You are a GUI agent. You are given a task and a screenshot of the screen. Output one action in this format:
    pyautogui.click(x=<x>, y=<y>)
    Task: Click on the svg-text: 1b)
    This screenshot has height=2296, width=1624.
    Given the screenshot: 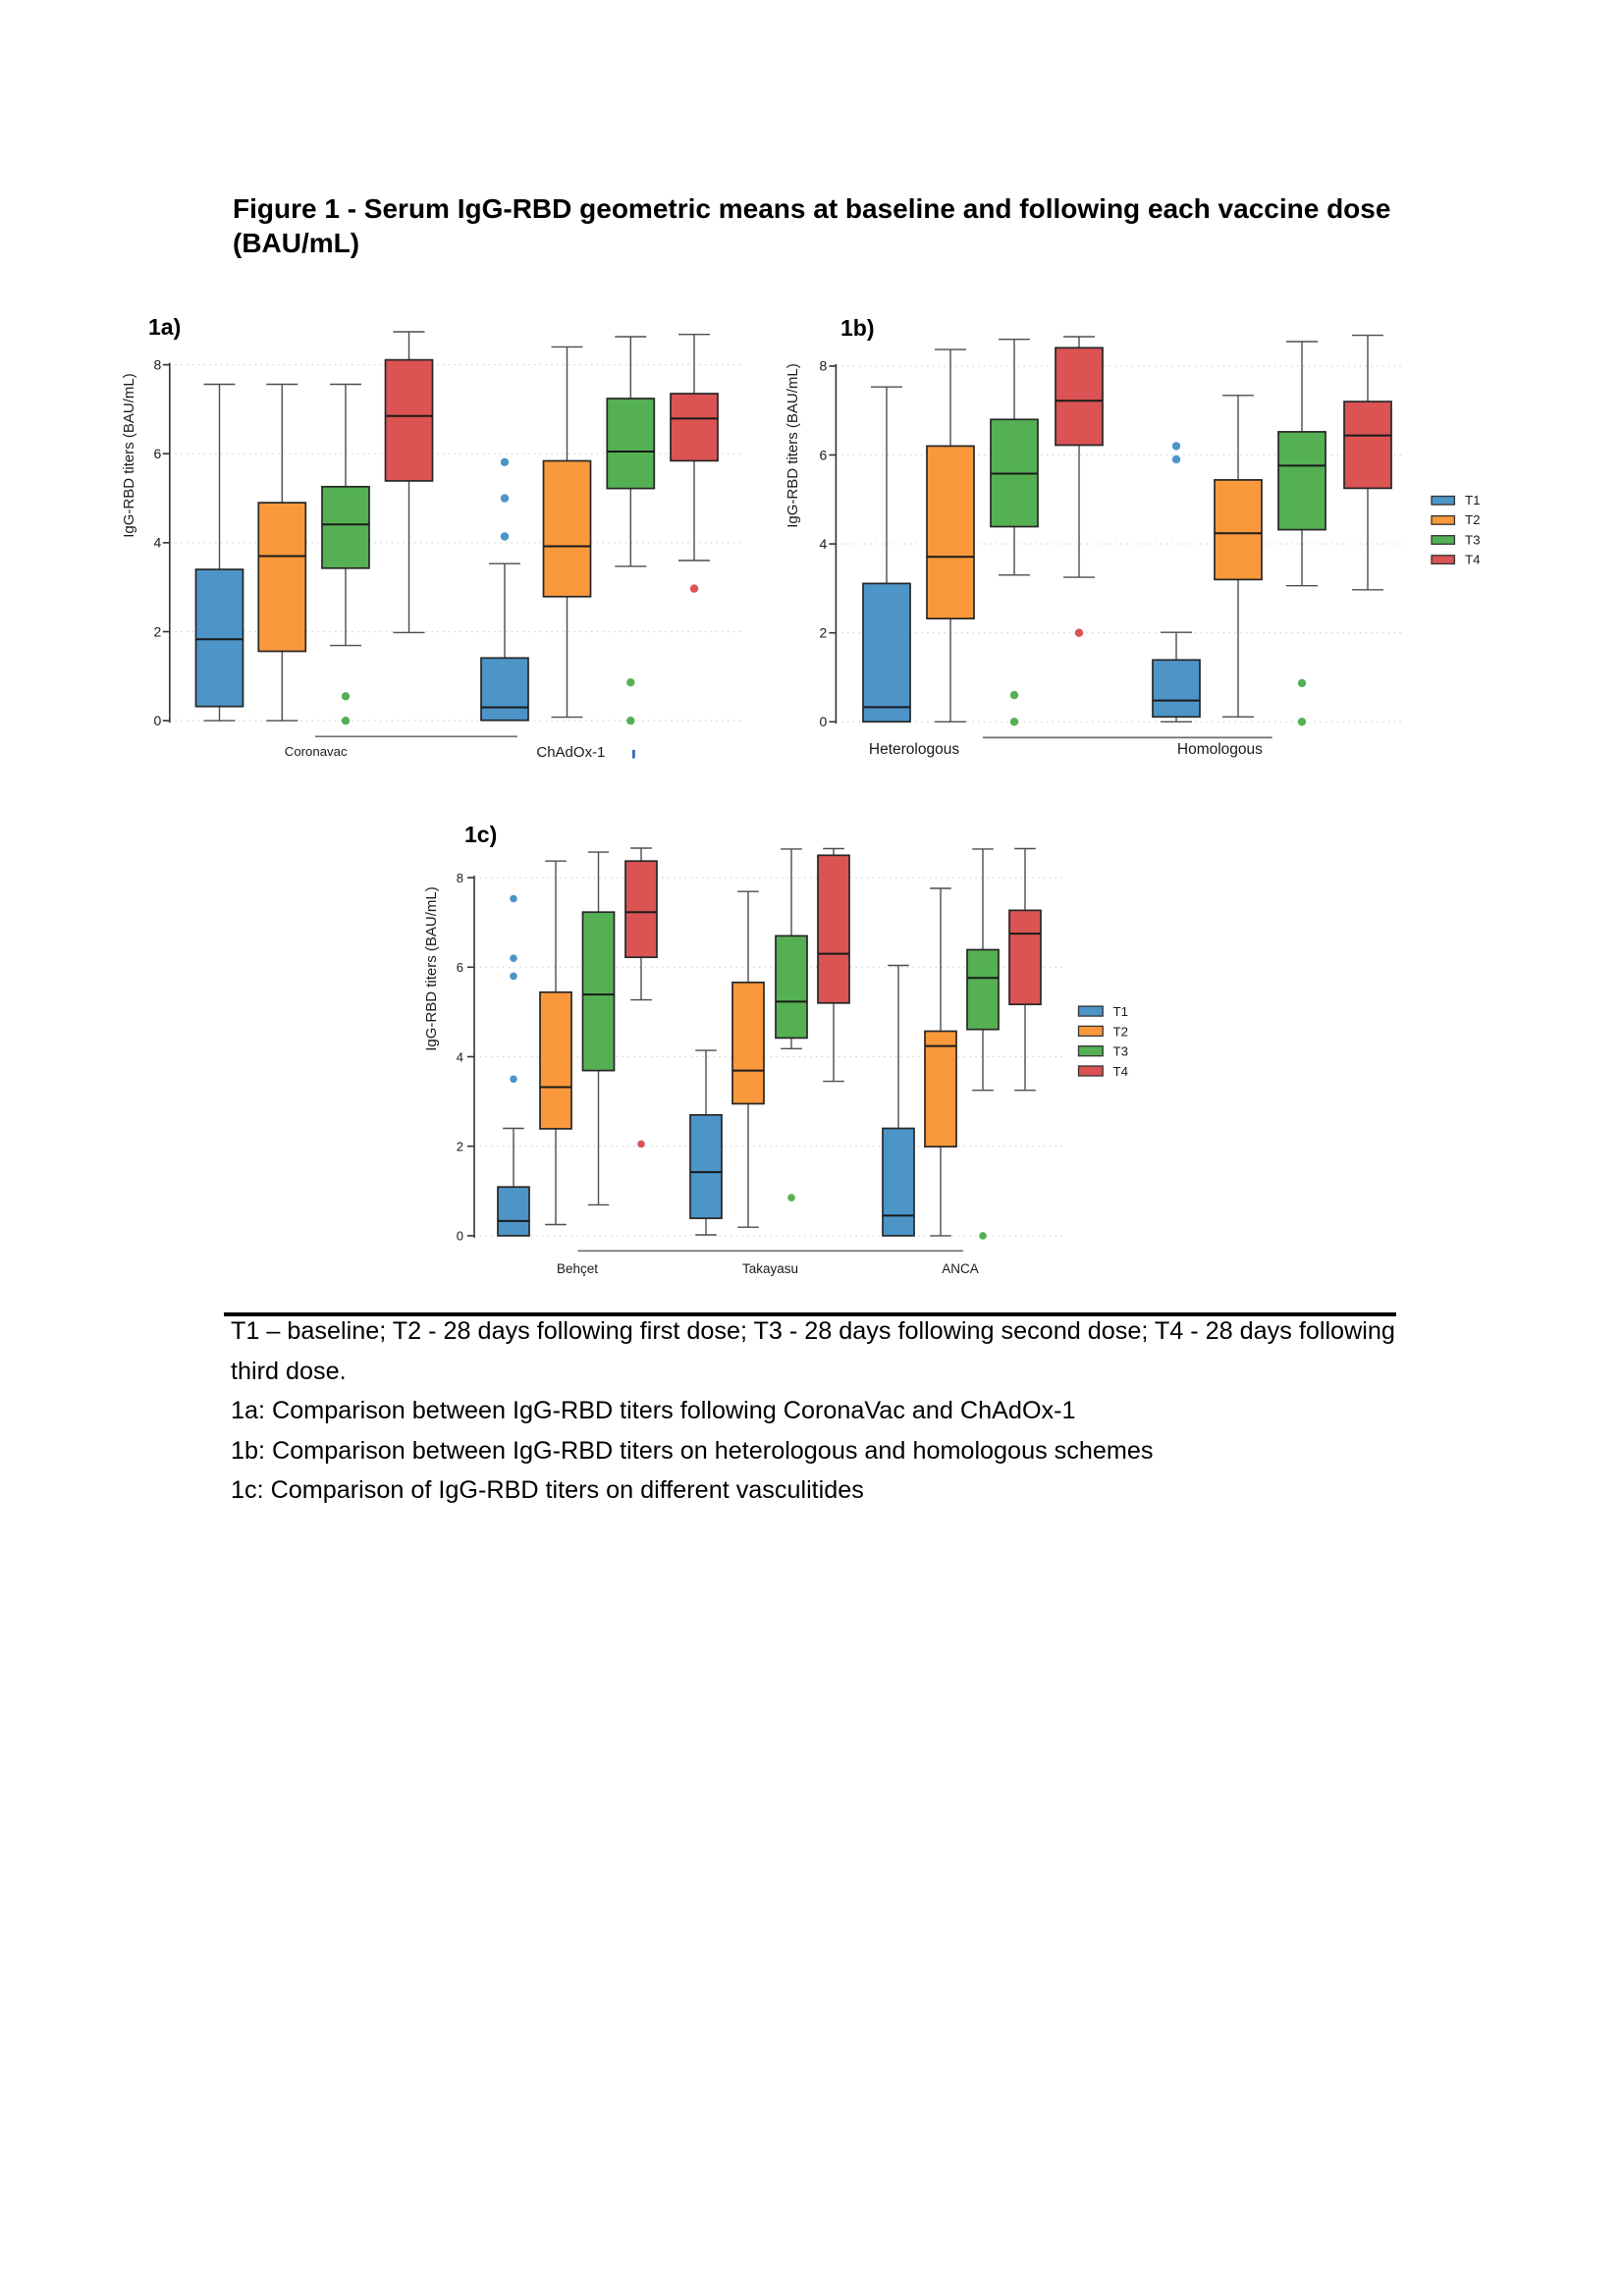 What is the action you would take?
    pyautogui.click(x=857, y=328)
    